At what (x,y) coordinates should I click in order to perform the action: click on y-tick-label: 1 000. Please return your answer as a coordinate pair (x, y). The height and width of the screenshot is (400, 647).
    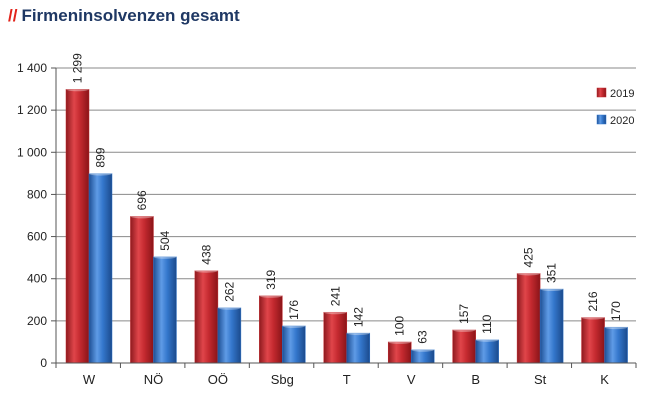
    Looking at the image, I should click on (32, 152).